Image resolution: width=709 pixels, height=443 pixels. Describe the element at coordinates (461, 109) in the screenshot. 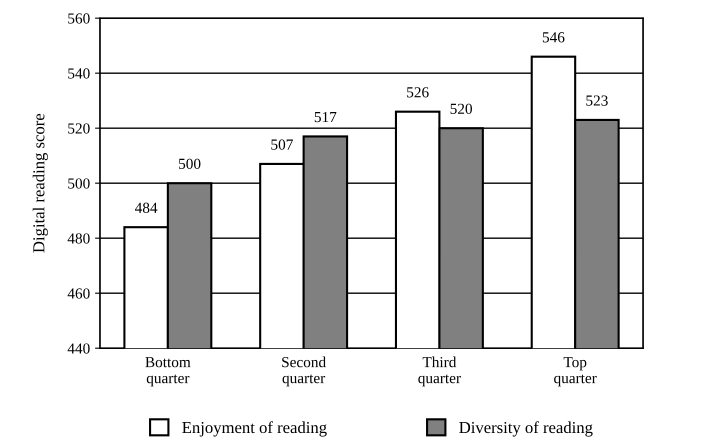

I see `data-label: 520` at that location.